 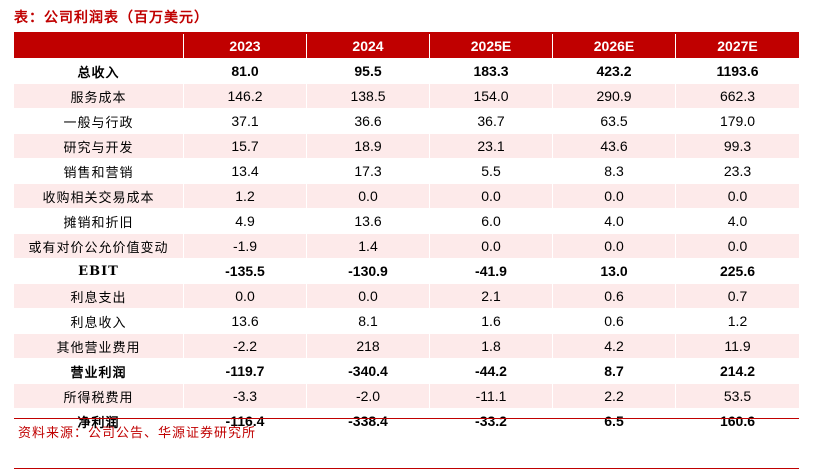 I want to click on value-cell: 0.6, so click(x=614, y=295).